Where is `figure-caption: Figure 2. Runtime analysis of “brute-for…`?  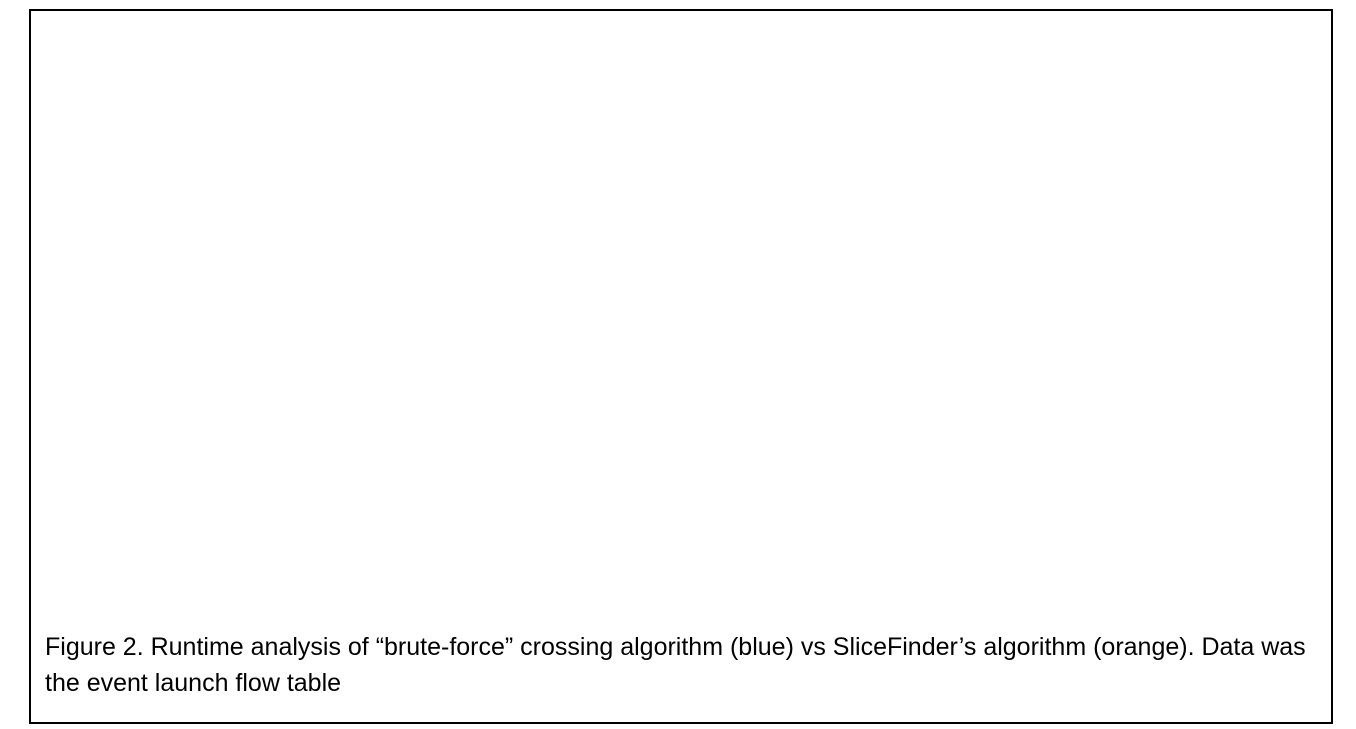
figure-caption: Figure 2. Runtime analysis of “brute-for… is located at coordinates (675, 665).